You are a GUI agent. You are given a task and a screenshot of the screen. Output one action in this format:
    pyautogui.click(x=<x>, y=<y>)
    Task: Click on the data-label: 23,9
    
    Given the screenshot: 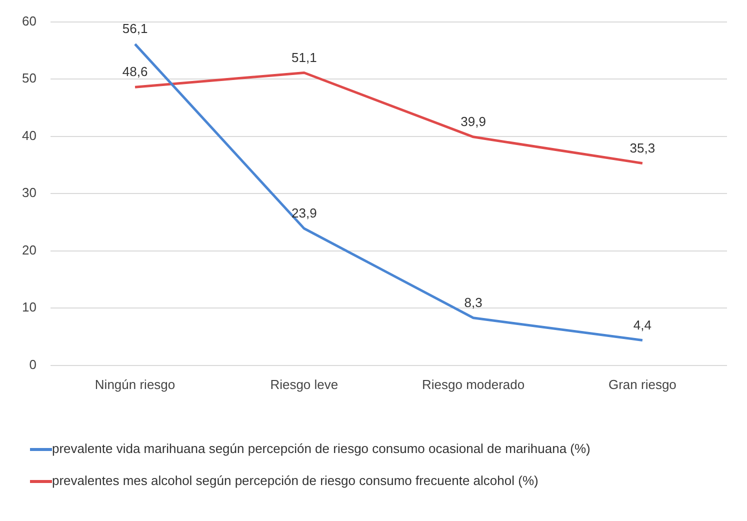 What is the action you would take?
    pyautogui.click(x=304, y=213)
    